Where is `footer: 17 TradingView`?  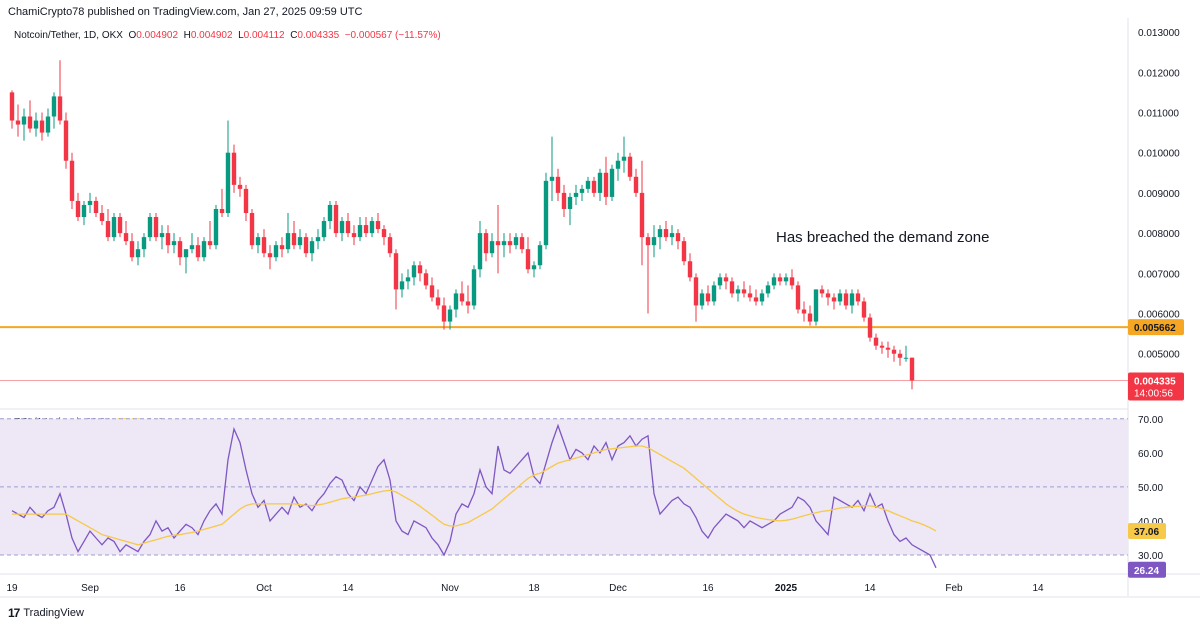
footer: 17 TradingView is located at coordinates (46, 613).